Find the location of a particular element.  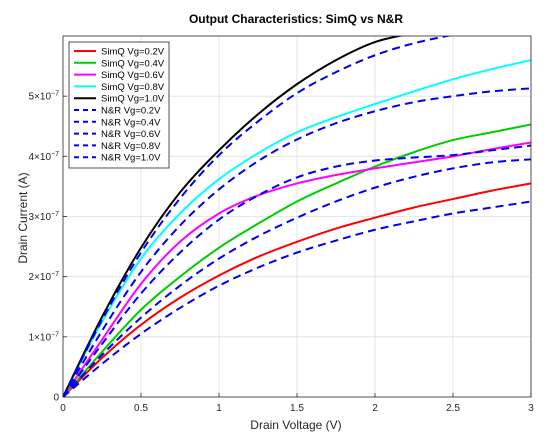

x-tick-label: 2 is located at coordinates (375, 408).